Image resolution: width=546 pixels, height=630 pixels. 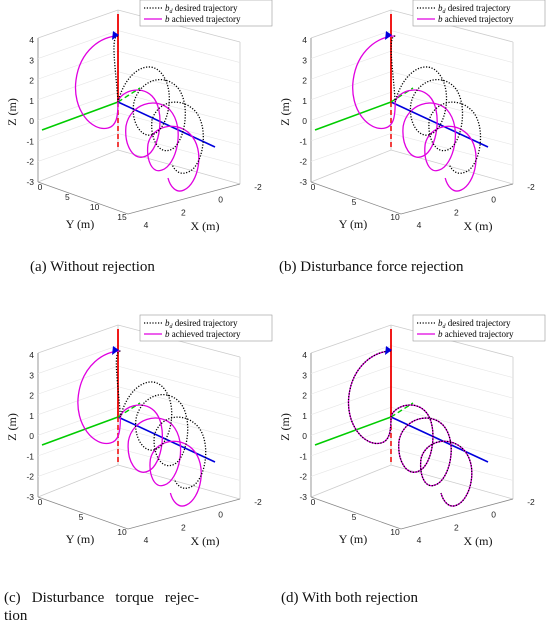 I want to click on z-tick-label: 3, so click(x=31, y=375).